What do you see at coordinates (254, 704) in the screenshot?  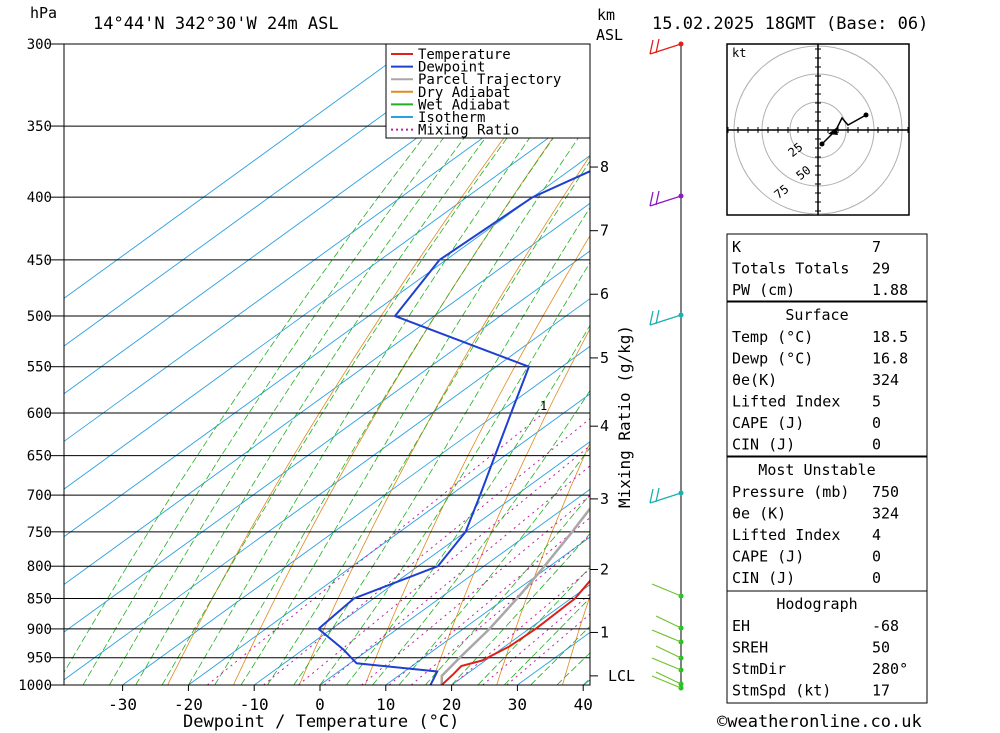 I see `x-tick-label: -10` at bounding box center [254, 704].